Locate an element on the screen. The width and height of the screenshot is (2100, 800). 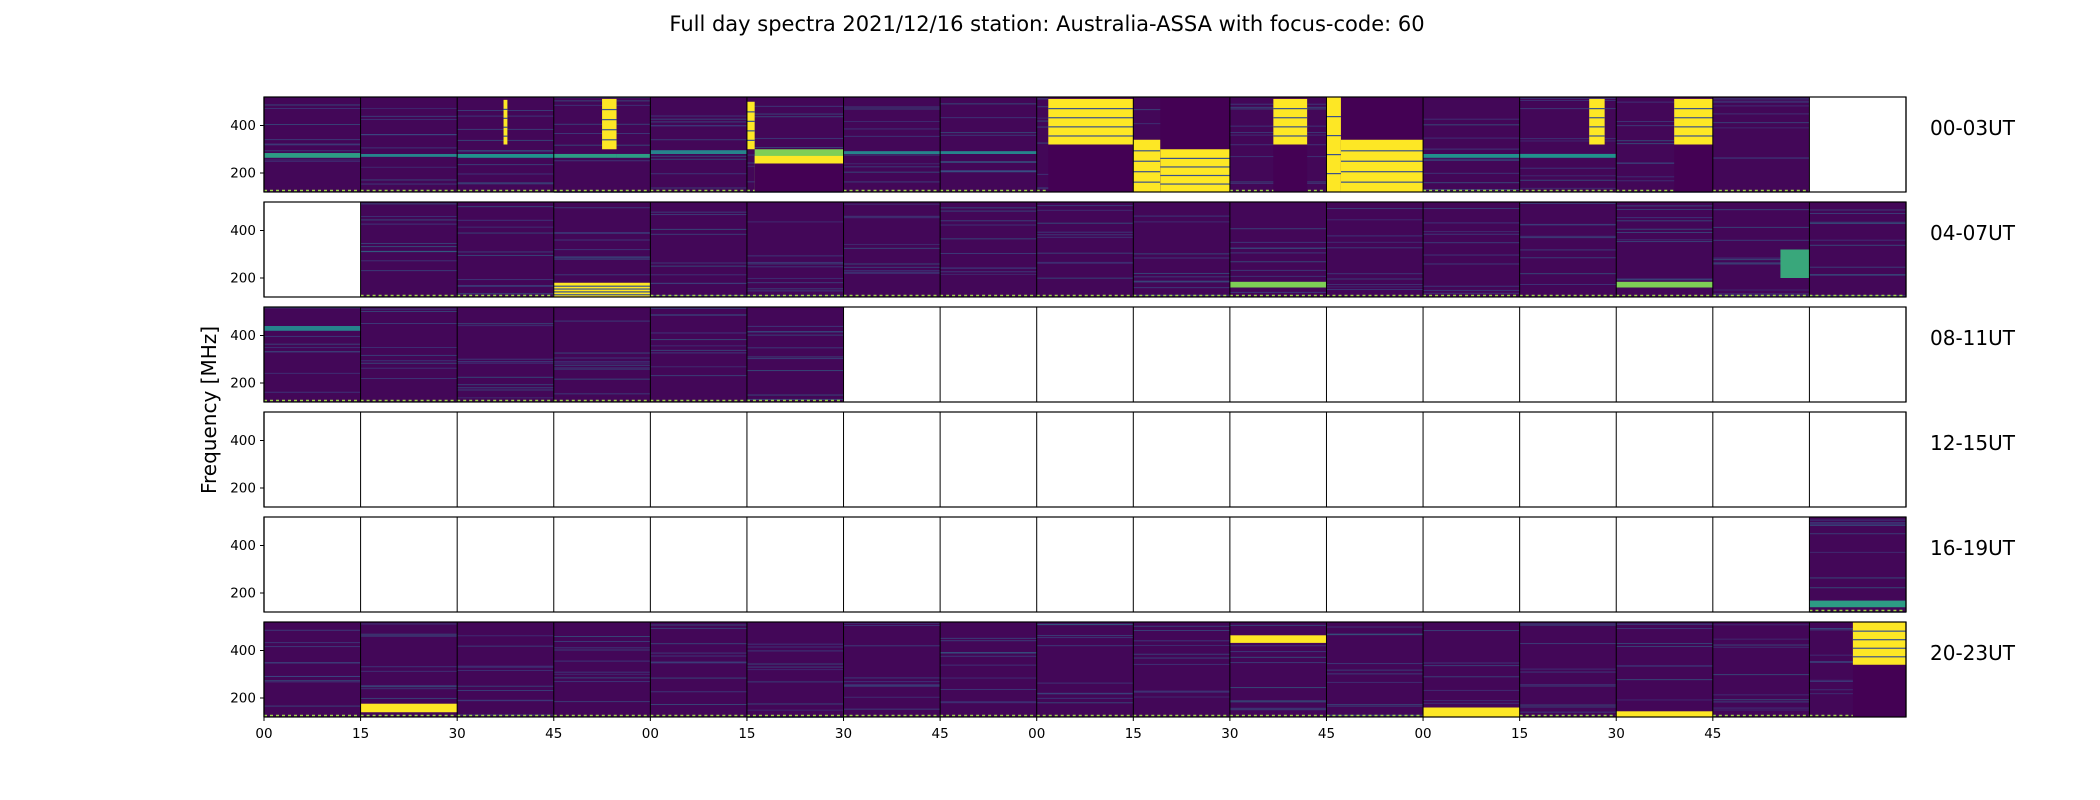
row-plot-area is located at coordinates (1085, 564).